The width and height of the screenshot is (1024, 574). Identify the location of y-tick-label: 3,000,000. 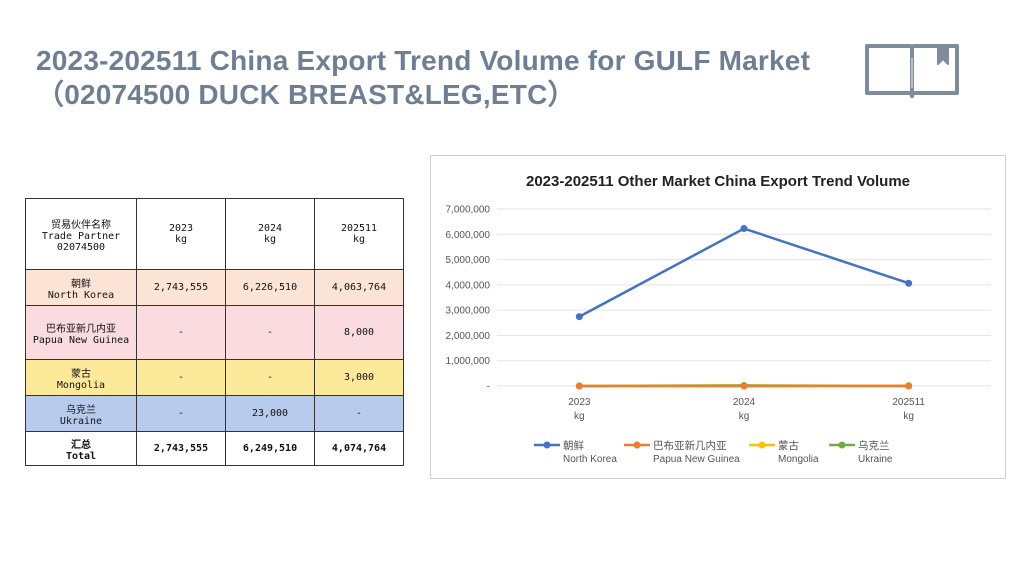
(468, 311).